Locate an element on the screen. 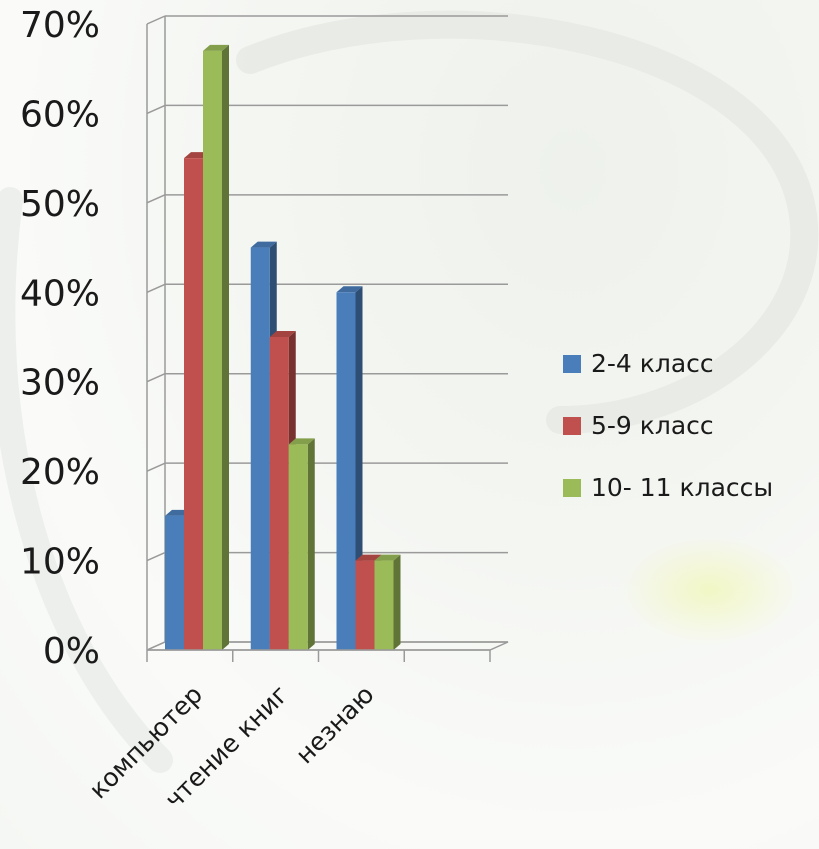 This screenshot has width=819, height=849. y-tick-label: 50% is located at coordinates (60, 204).